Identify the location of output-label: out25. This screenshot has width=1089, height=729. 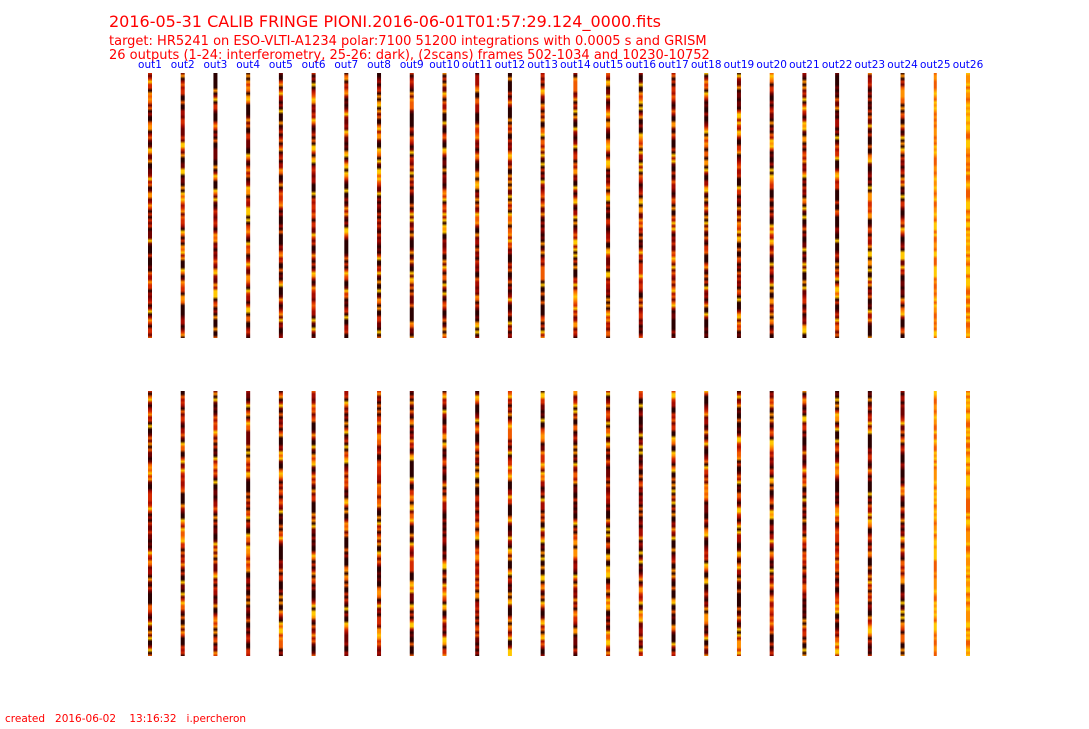
(935, 65).